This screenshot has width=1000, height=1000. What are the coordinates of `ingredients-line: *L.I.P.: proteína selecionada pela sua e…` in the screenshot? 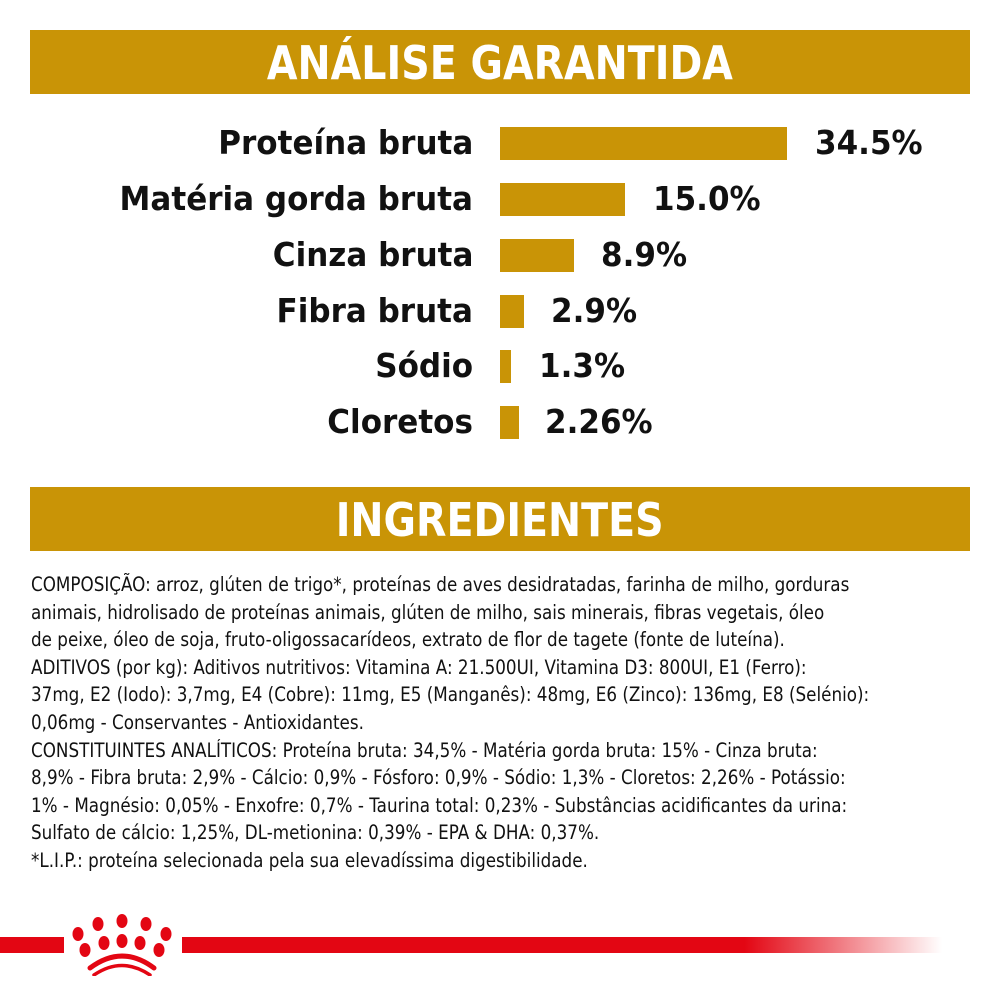 It's located at (309, 860).